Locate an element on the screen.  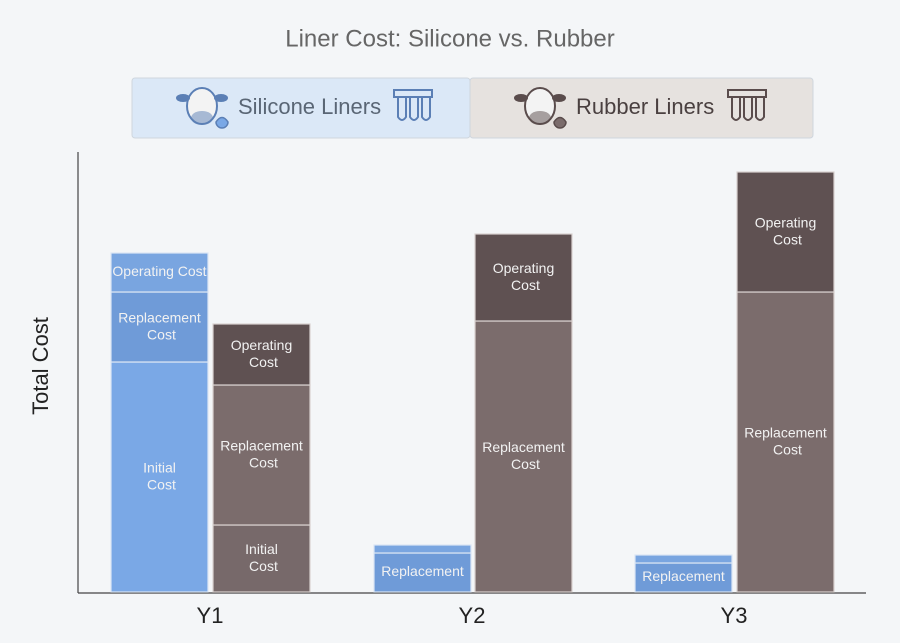
y-axis-label: Total Cost is located at coordinates (40, 366).